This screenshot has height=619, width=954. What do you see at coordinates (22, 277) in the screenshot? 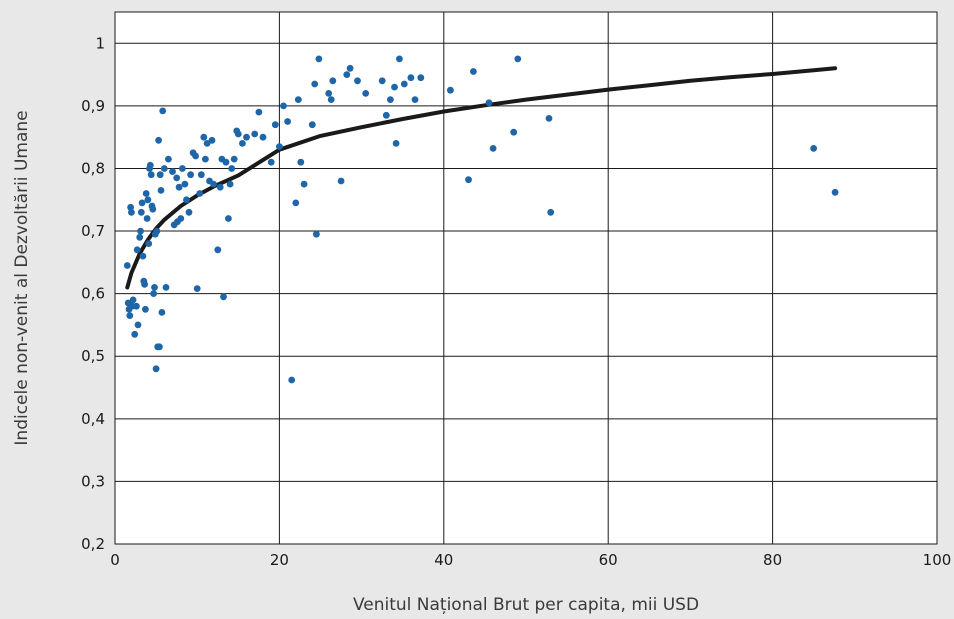
I see `y-axis-title: Indicele non-venit al Dezvoltării Umane` at bounding box center [22, 277].